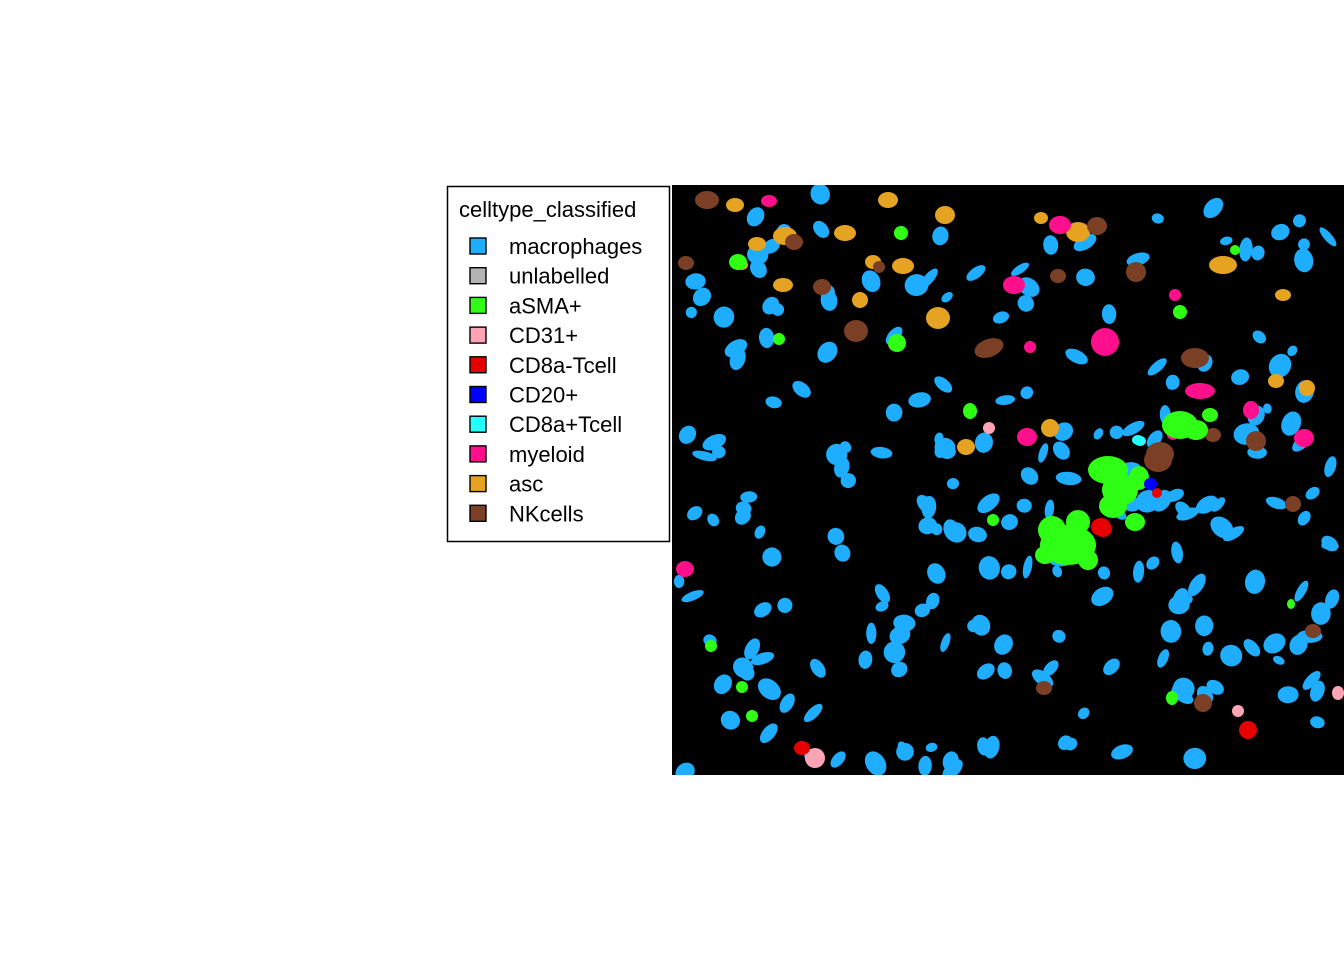  I want to click on legend-label: macrophages, so click(575, 246).